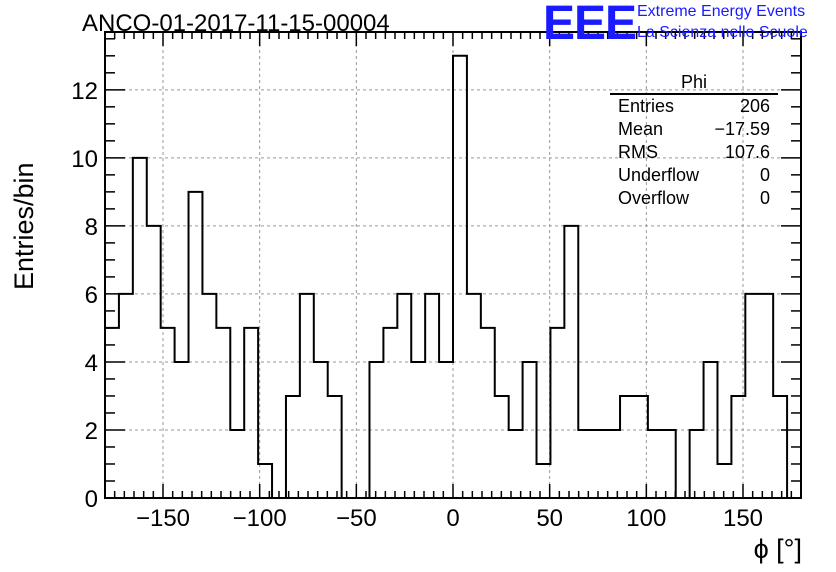 The width and height of the screenshot is (836, 572). Describe the element at coordinates (163, 518) in the screenshot. I see `x-tick-label: −150` at that location.